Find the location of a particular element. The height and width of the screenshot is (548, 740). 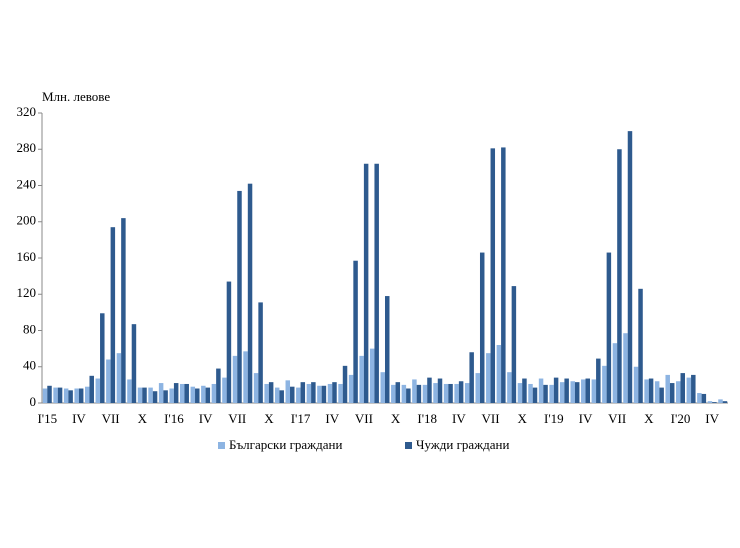

x-tick-label: I'19 is located at coordinates (554, 418).